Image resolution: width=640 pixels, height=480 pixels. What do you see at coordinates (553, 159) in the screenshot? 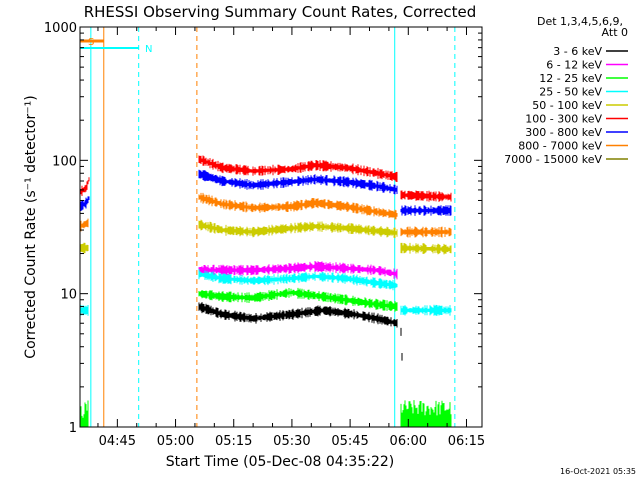
I see `legend-label: 7000 - 15000 keV` at bounding box center [553, 159].